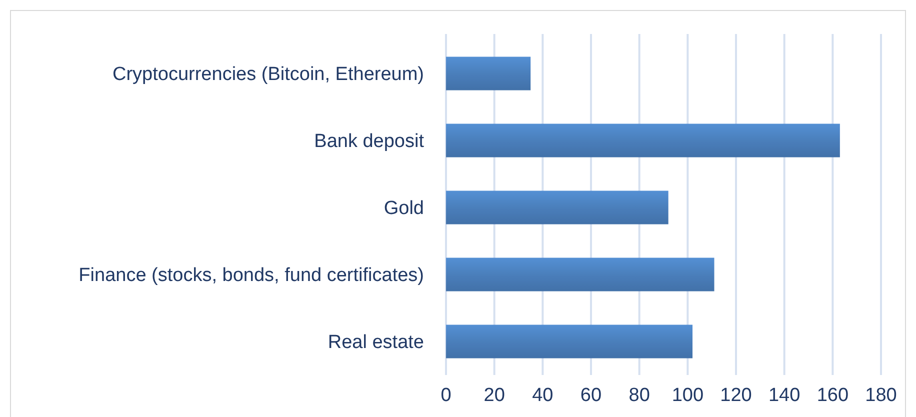 The width and height of the screenshot is (916, 417). Describe the element at coordinates (251, 275) in the screenshot. I see `y-tick-label: Finance (stocks, bonds, fund certificates)` at that location.